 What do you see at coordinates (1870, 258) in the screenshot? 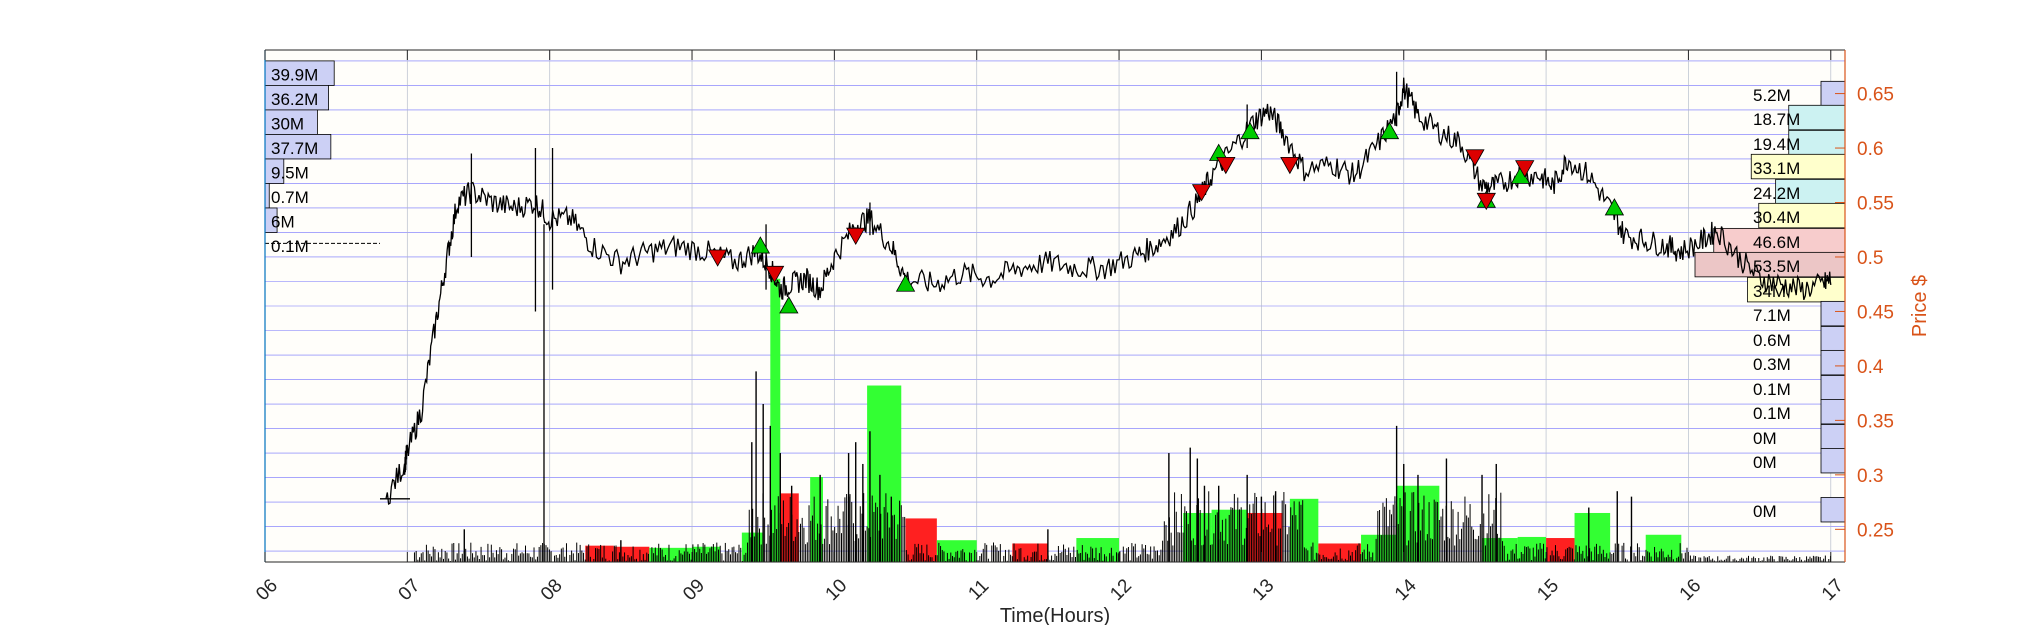
I see `y-tick-label: 0.5` at bounding box center [1870, 258].